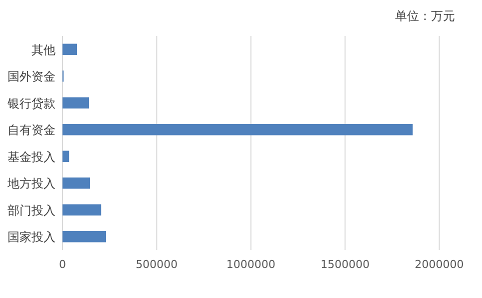 The height and width of the screenshot is (298, 482). What do you see at coordinates (32, 157) in the screenshot?
I see `y-tick-label: 基金投入` at bounding box center [32, 157].